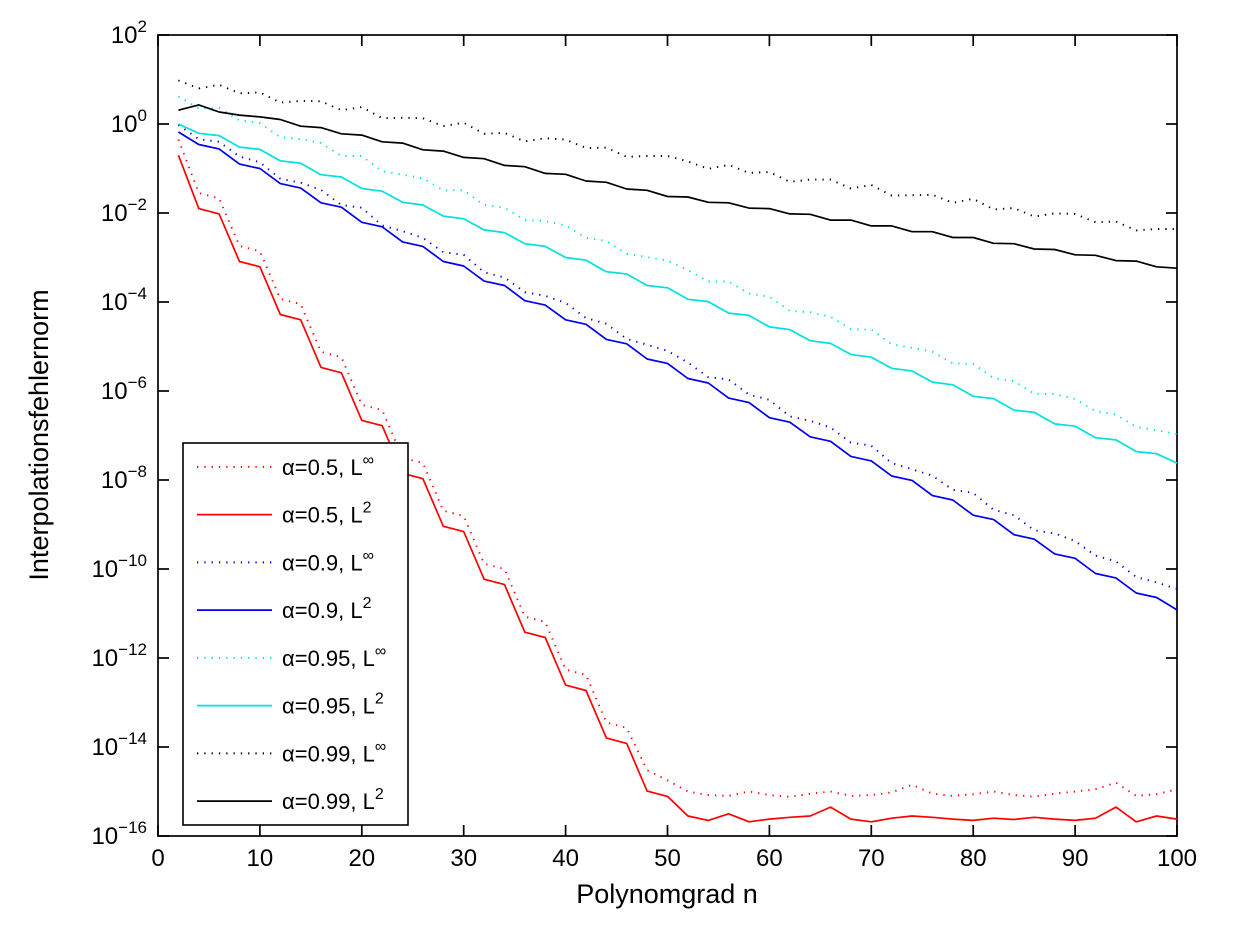 This screenshot has height=925, width=1240. Describe the element at coordinates (1075, 858) in the screenshot. I see `x-tick-label: 90` at that location.